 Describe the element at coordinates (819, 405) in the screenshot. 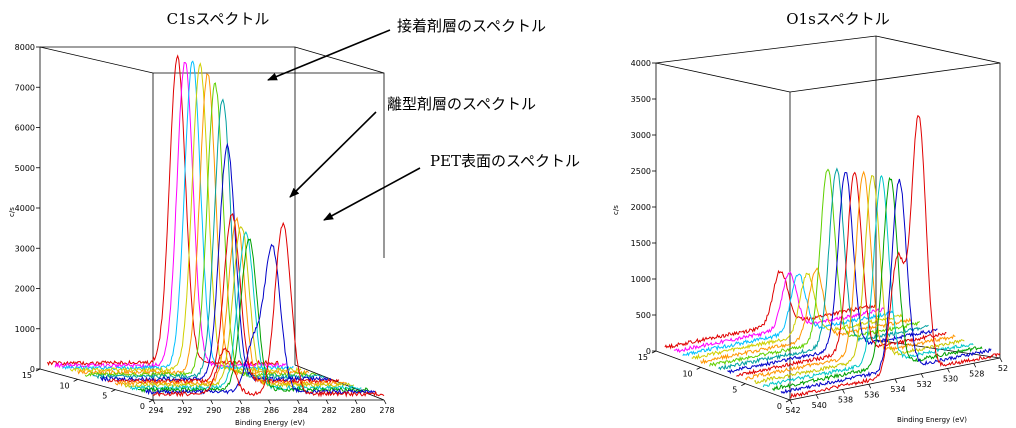

I see `o1s-x-tick-label: 540` at that location.